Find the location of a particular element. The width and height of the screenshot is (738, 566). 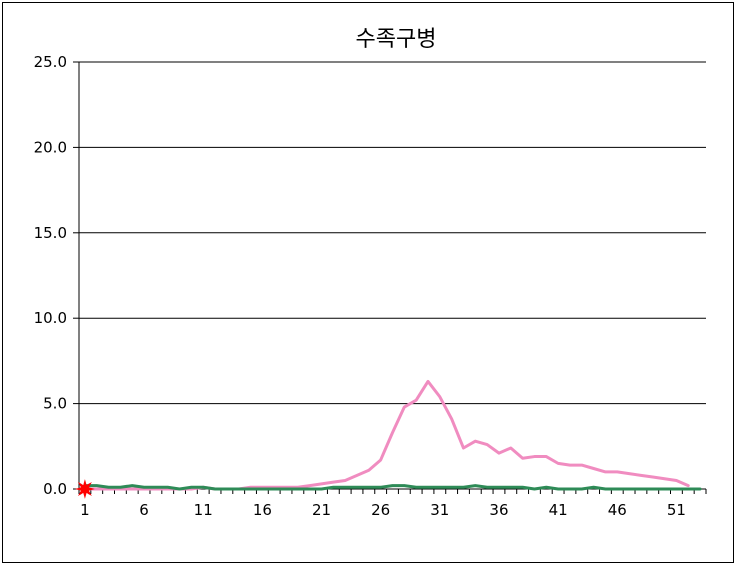

x-tick-label-2: 11 is located at coordinates (203, 510).